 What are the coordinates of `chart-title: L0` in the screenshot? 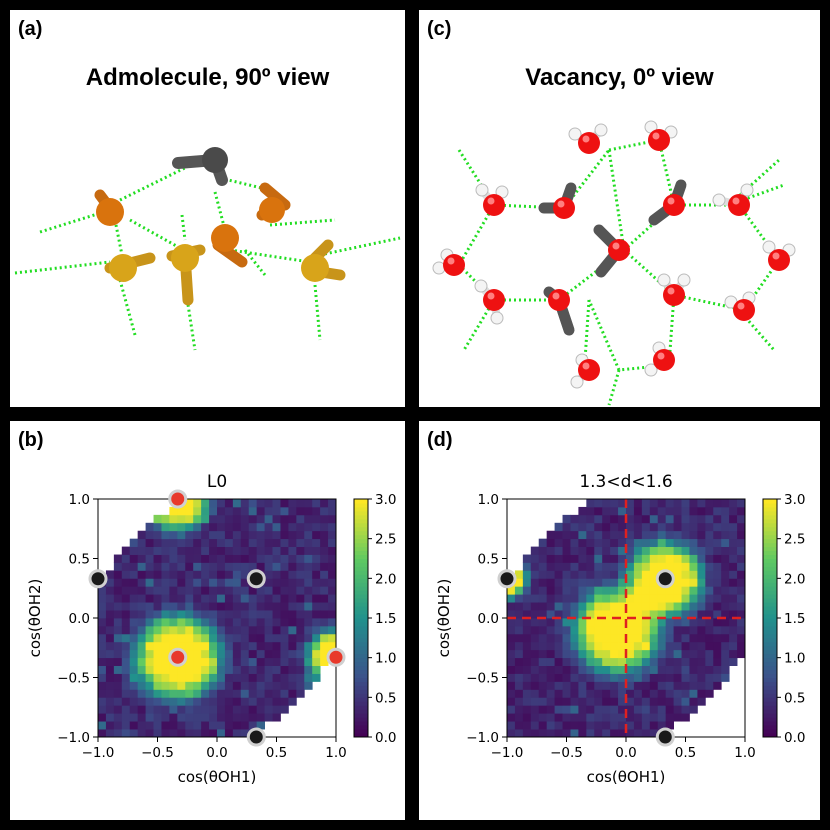 It's located at (217, 482).